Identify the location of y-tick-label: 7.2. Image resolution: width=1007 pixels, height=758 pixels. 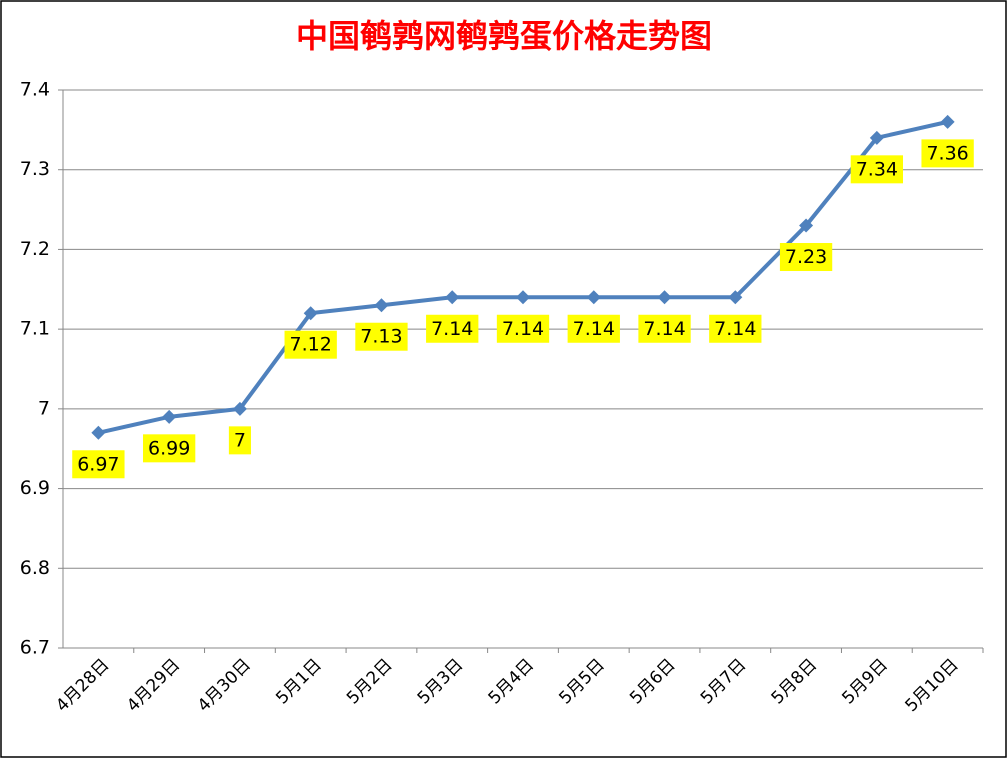
(35, 249).